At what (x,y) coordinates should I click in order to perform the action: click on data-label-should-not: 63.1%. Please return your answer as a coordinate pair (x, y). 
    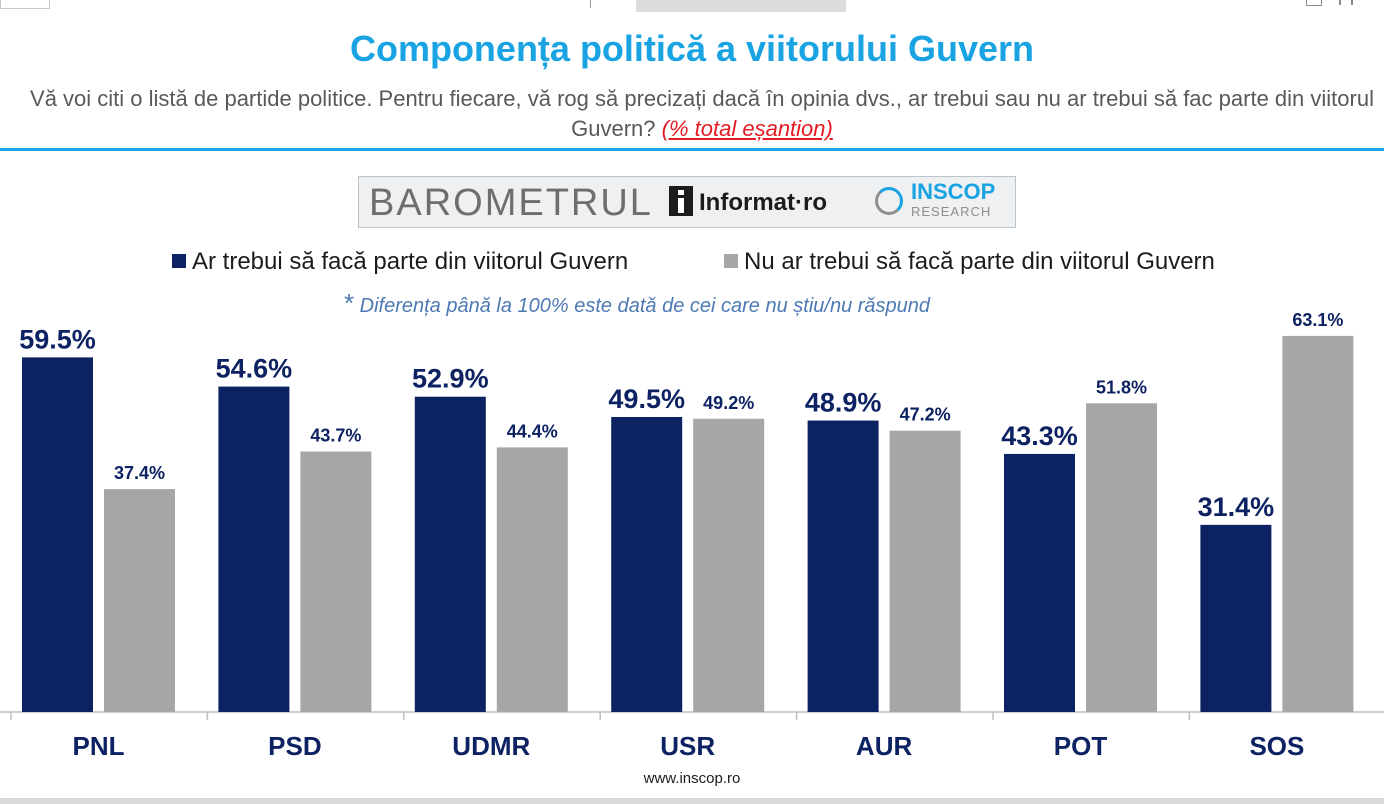
    Looking at the image, I should click on (1317, 320).